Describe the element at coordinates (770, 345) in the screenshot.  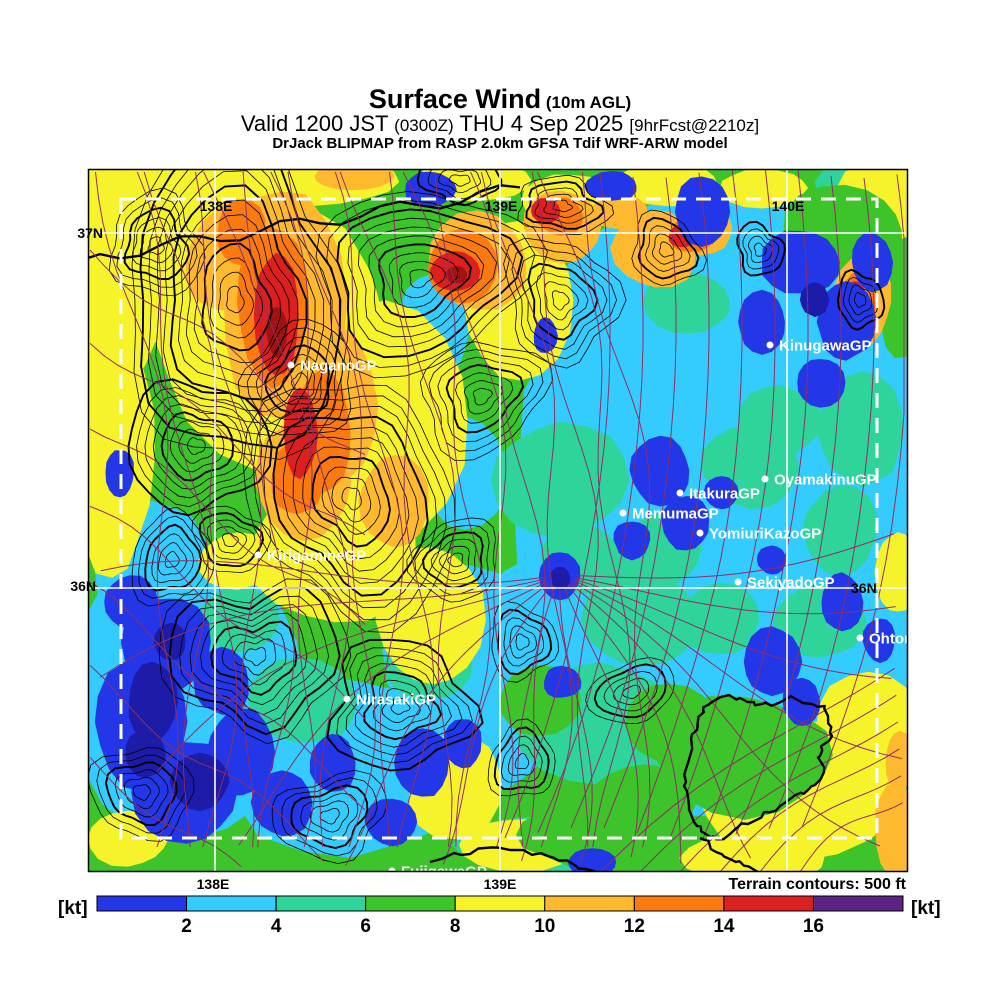
I see `station-dot-kinugawagp` at that location.